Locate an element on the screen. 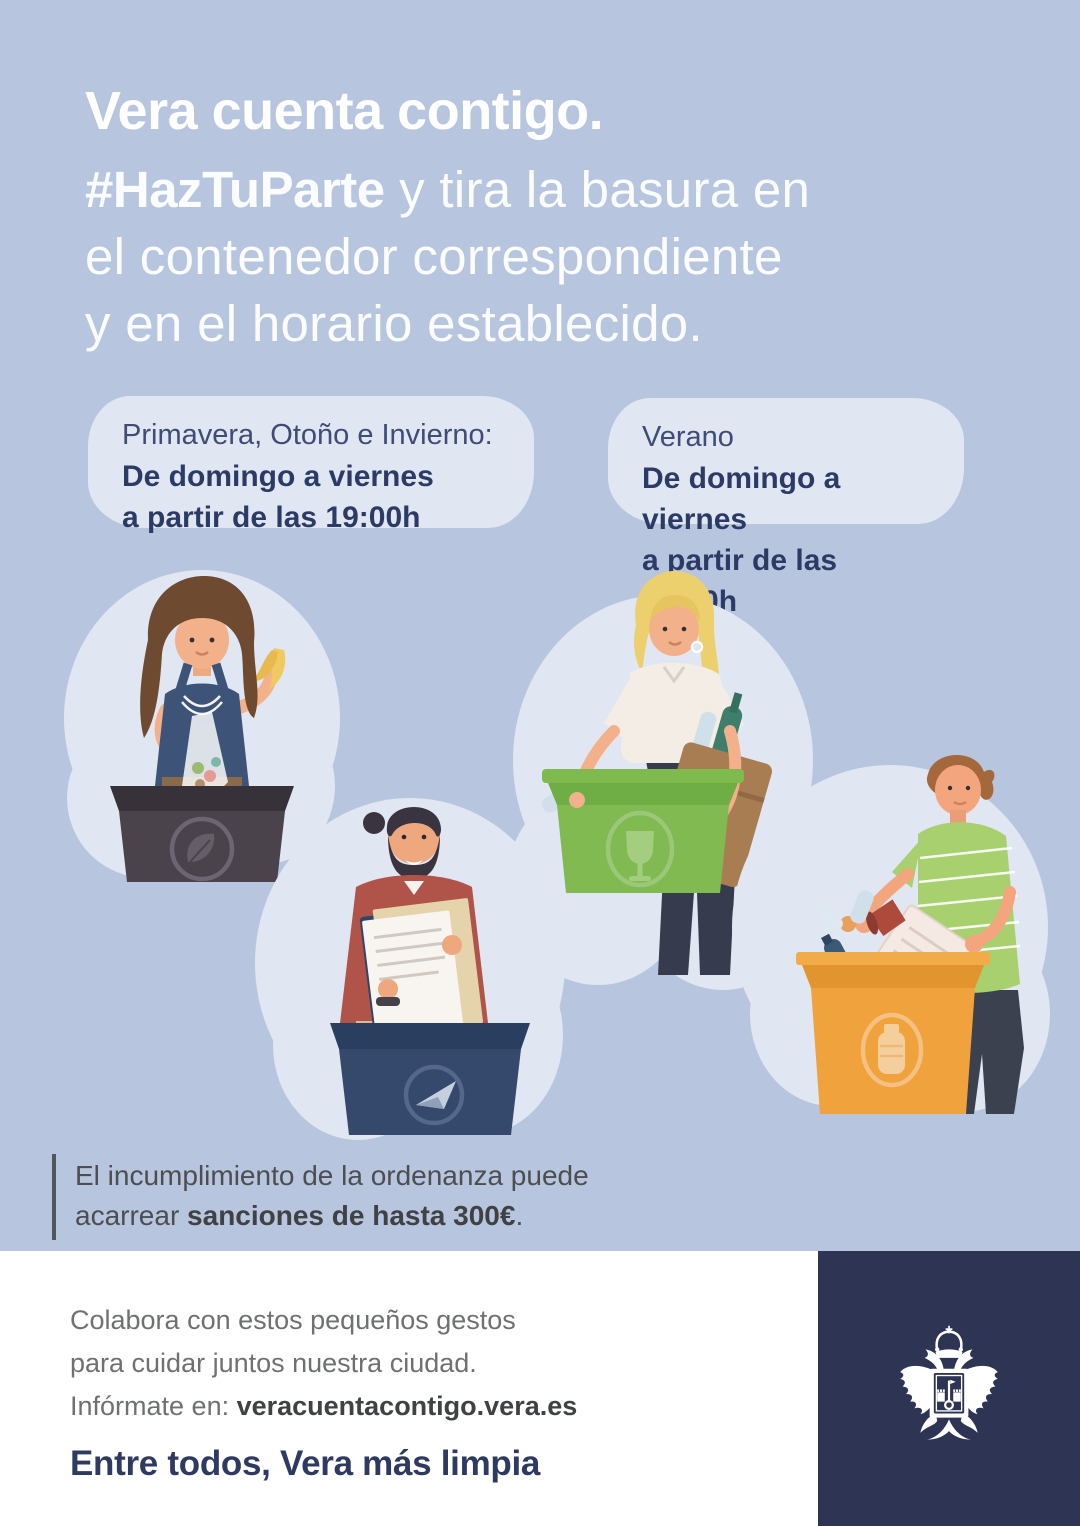 The image size is (1080, 1526). paper-plane-icon is located at coordinates (434, 1095).